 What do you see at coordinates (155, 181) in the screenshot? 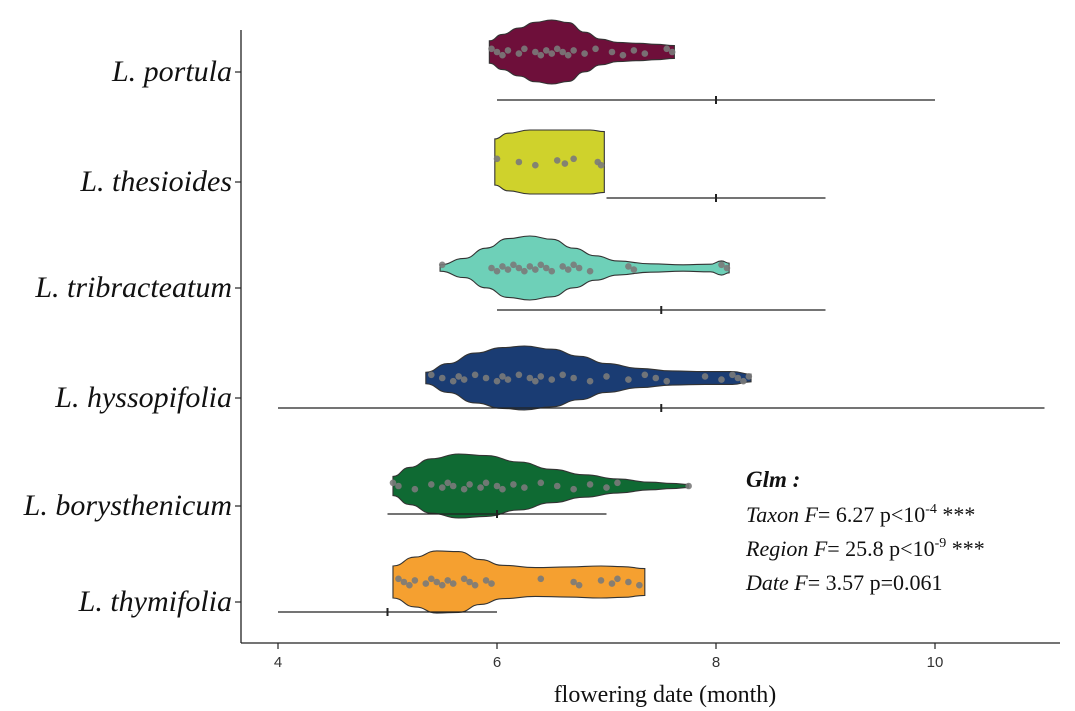
I see `category-label-1: L. thesioides` at bounding box center [155, 181].